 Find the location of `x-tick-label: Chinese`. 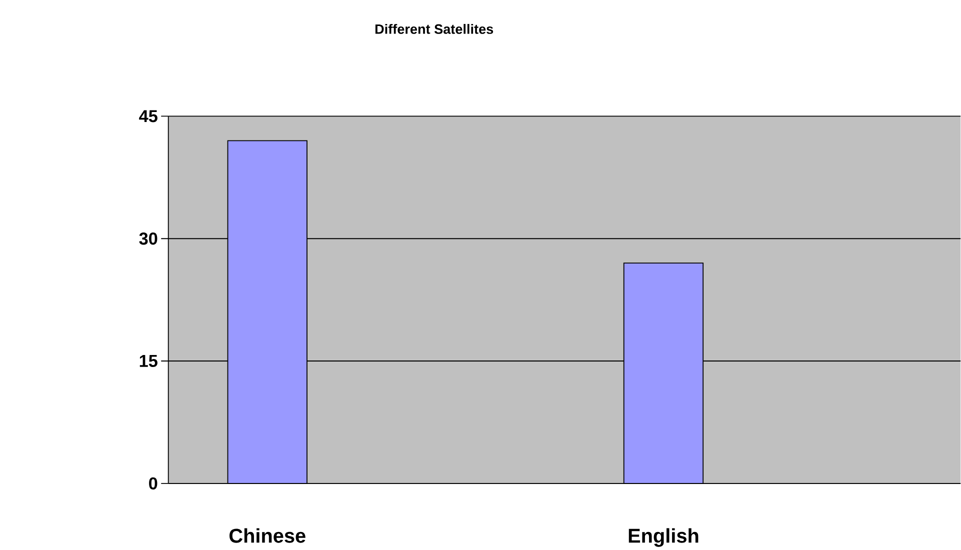

x-tick-label: Chinese is located at coordinates (268, 535).